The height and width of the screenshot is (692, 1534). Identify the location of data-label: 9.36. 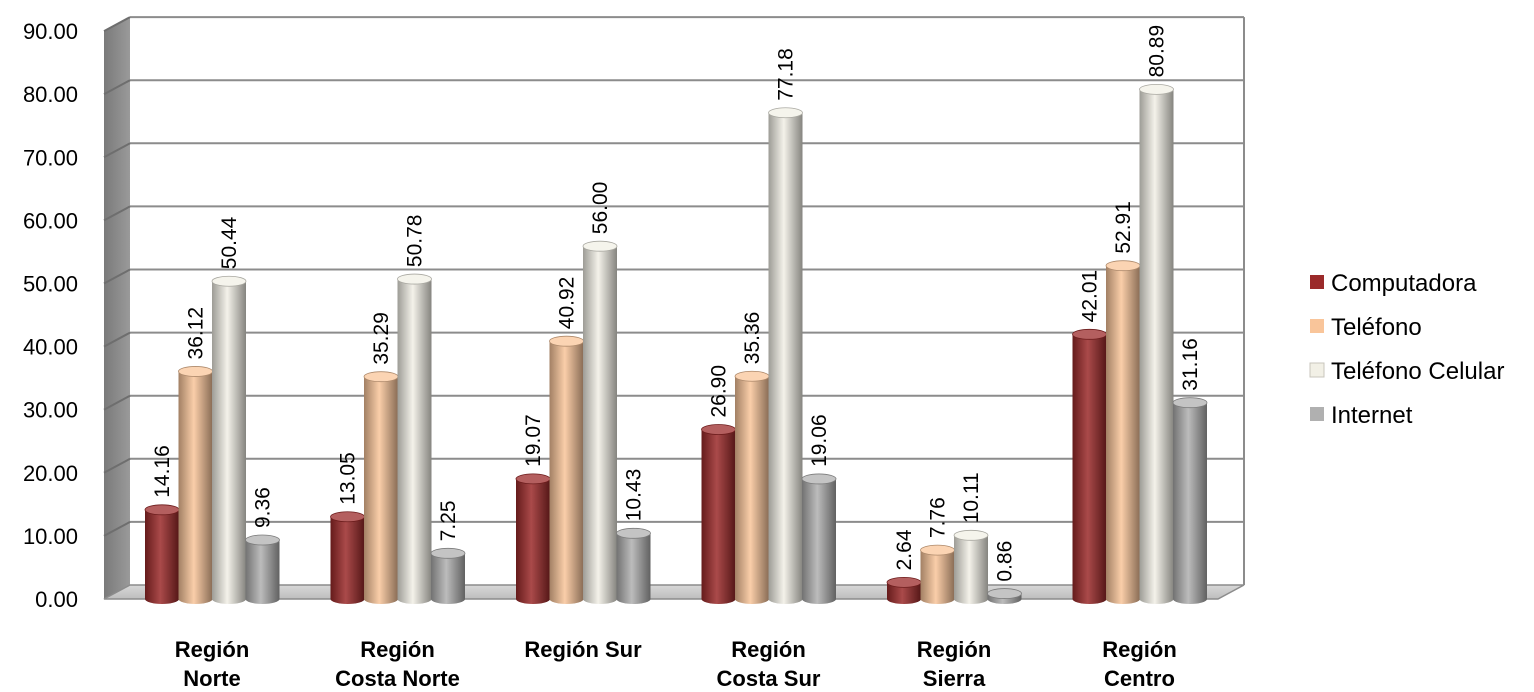
(263, 507).